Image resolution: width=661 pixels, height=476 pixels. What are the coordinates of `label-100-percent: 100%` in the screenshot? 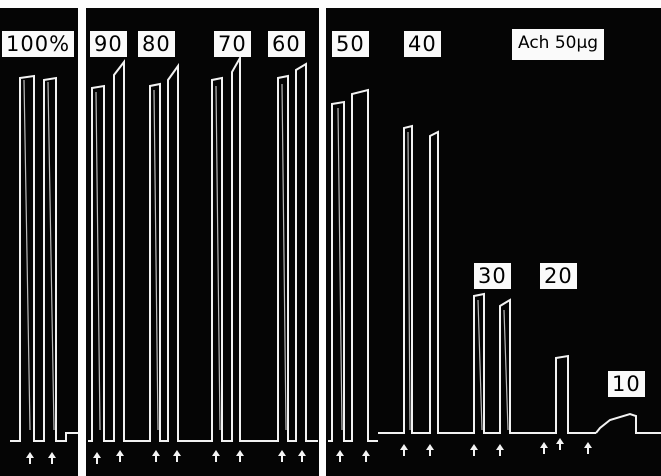 It's located at (38, 44).